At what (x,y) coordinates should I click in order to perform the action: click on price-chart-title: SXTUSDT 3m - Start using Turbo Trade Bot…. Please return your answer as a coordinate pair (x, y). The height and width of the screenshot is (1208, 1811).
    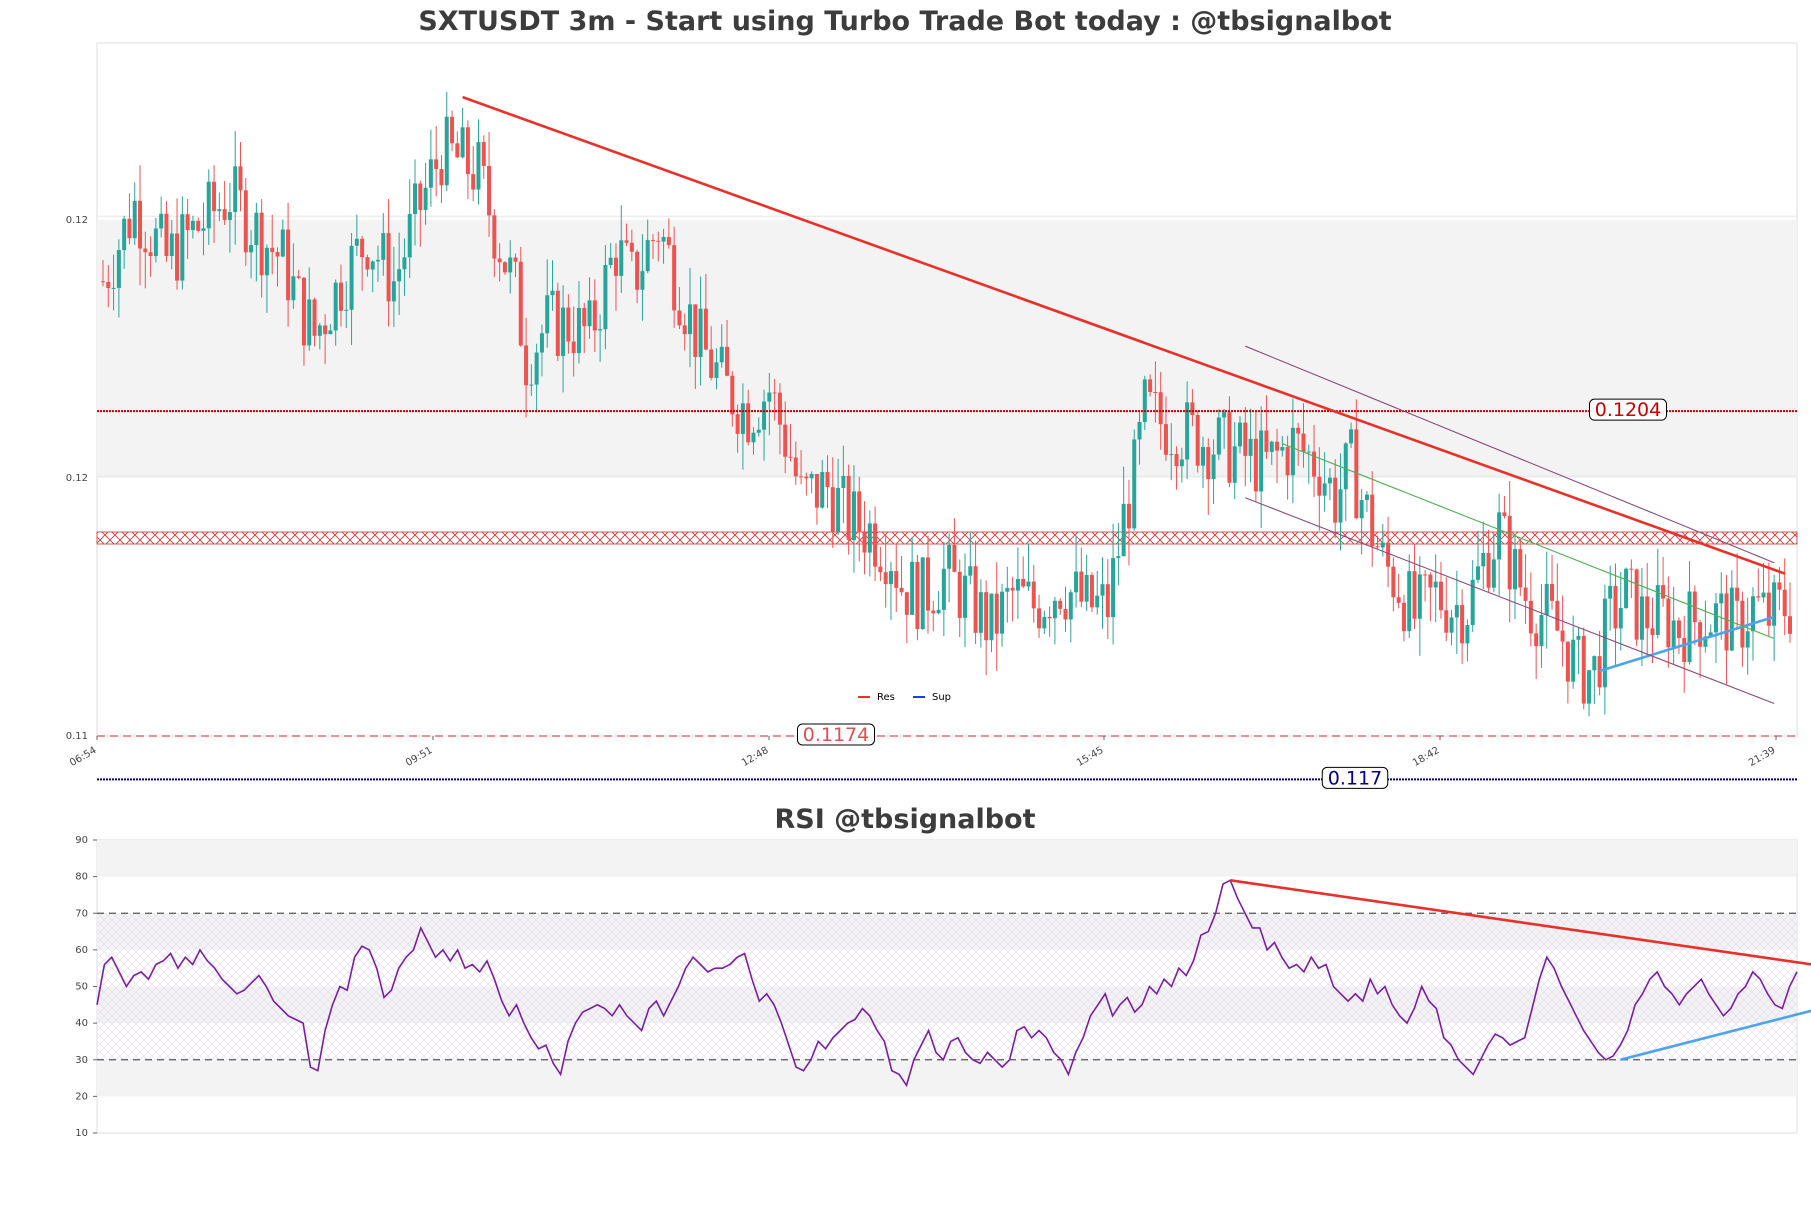
    Looking at the image, I should click on (904, 21).